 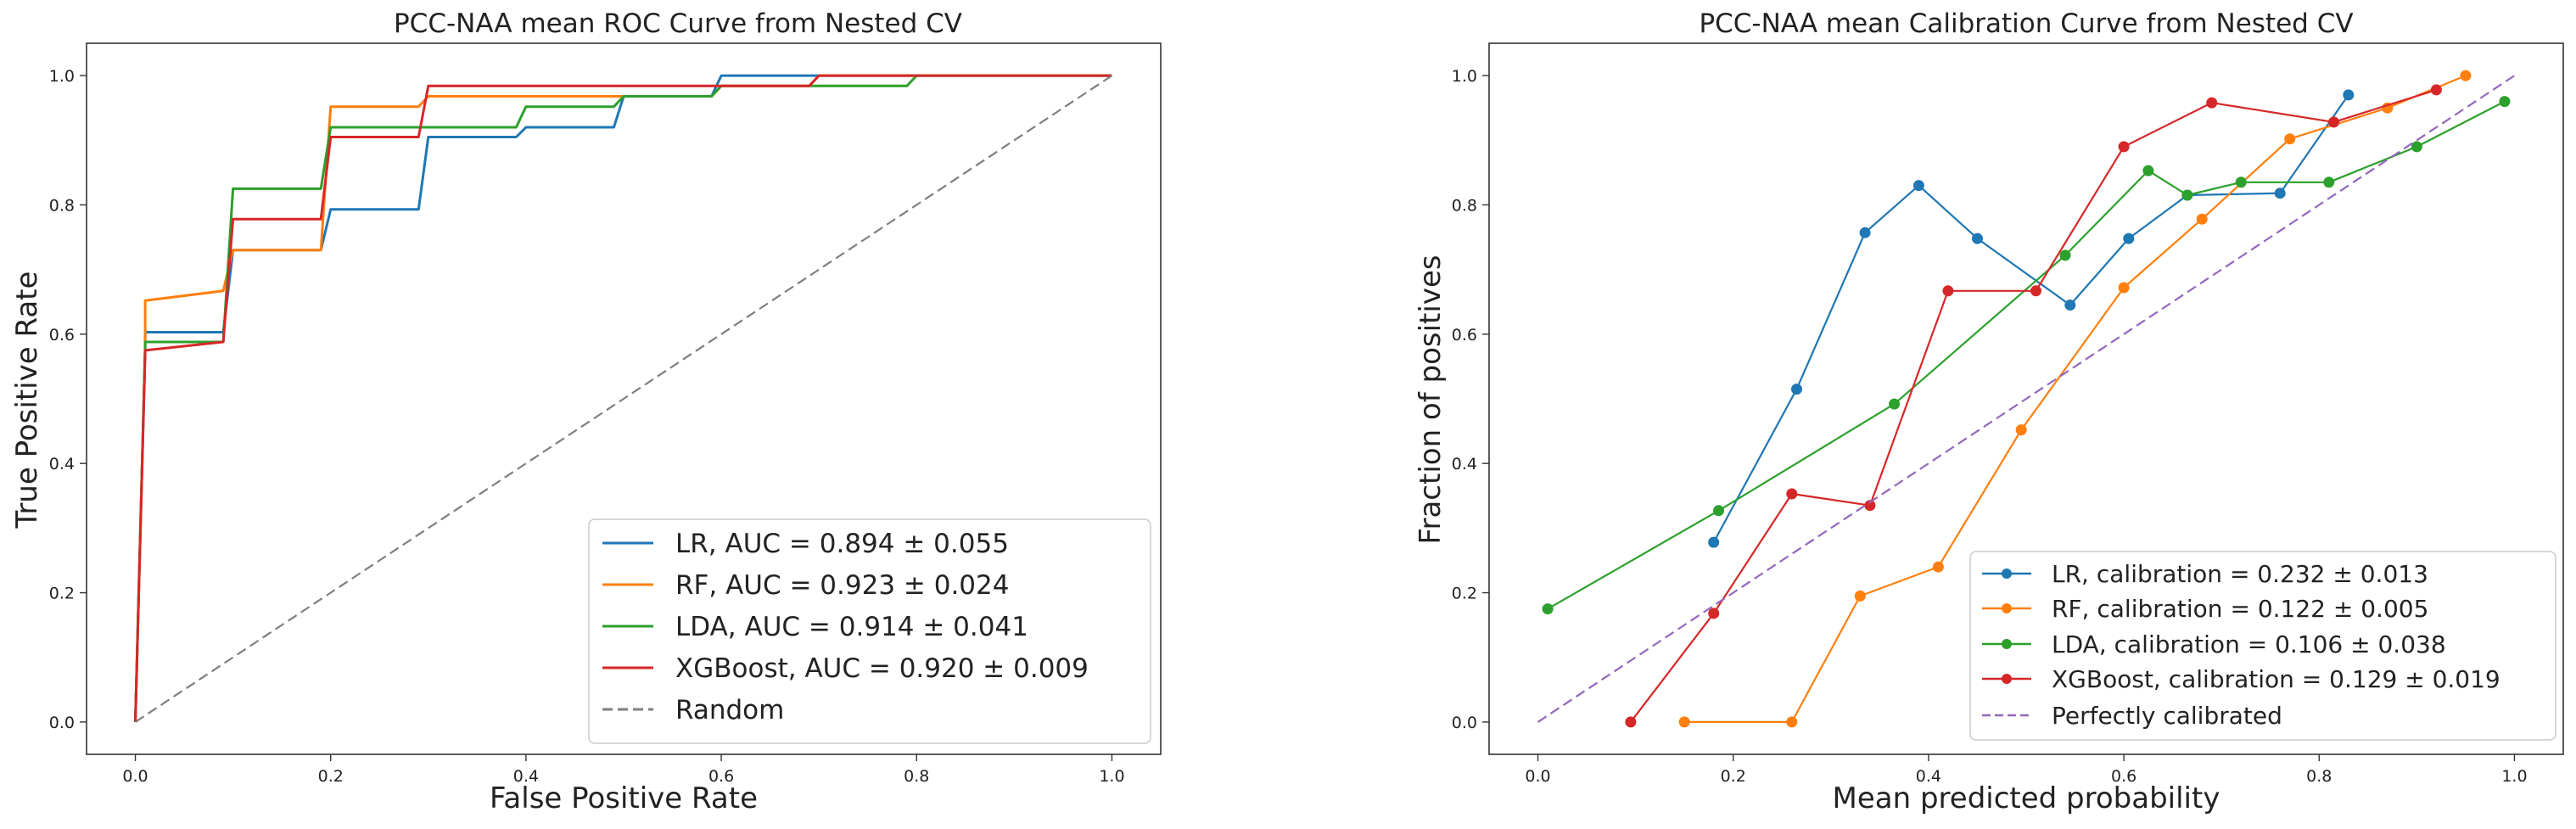 What do you see at coordinates (2319, 776) in the screenshot?
I see `calibration-x-tick-label: 0.8` at bounding box center [2319, 776].